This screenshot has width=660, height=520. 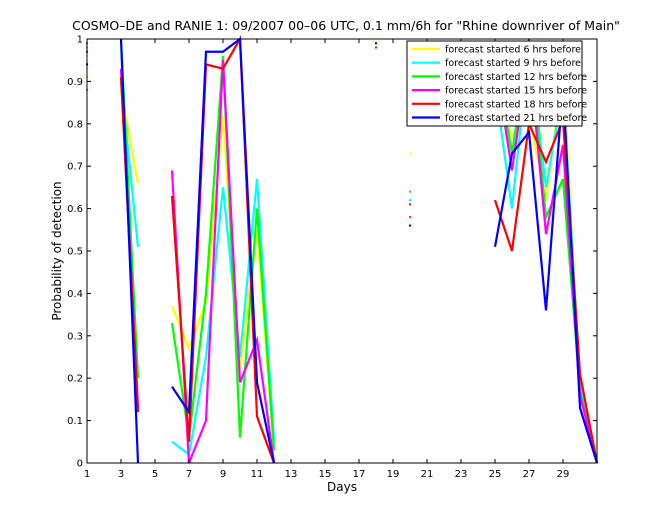 I want to click on x-tick-label: 1, so click(x=87, y=474).